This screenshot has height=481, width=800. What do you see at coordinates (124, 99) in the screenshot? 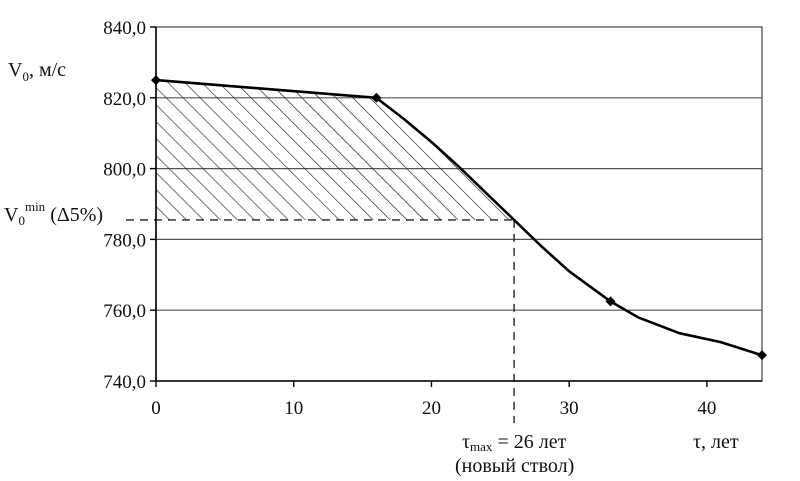
I see `y-tick-label: 820,0` at bounding box center [124, 99].